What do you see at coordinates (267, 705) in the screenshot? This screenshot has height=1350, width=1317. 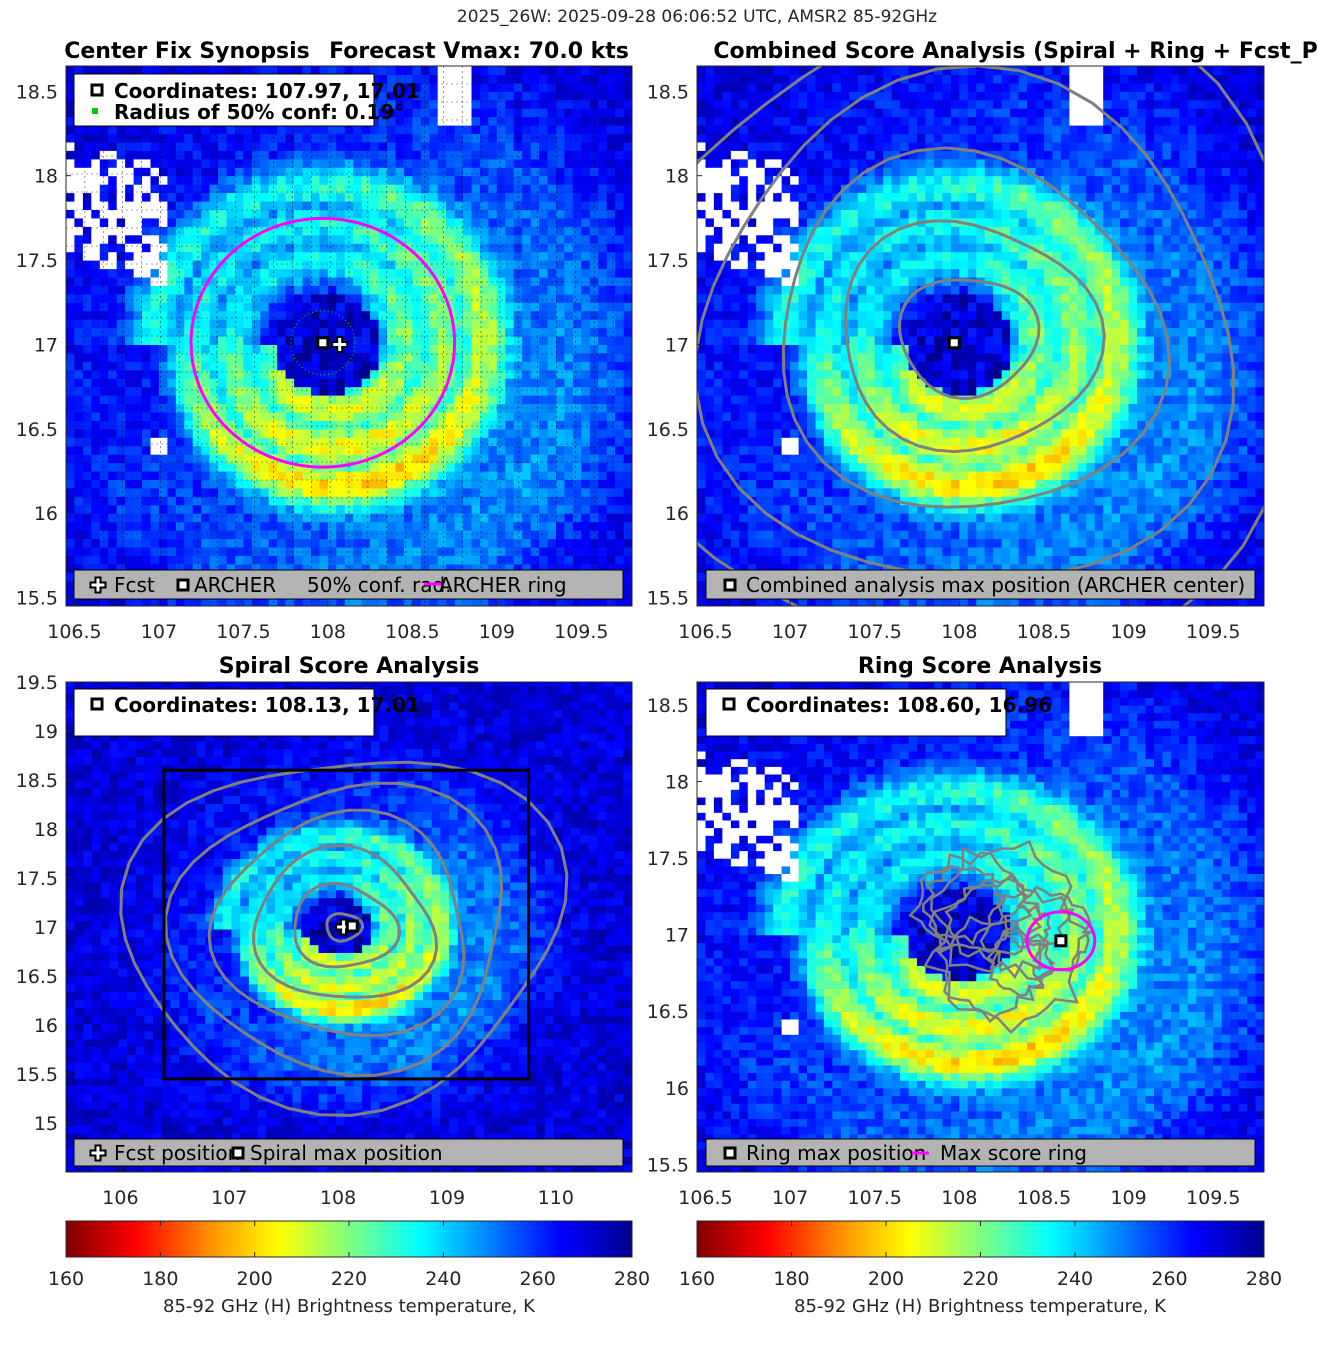 I see `info-coordinates: Coordinates: 108.13, 17.01` at bounding box center [267, 705].